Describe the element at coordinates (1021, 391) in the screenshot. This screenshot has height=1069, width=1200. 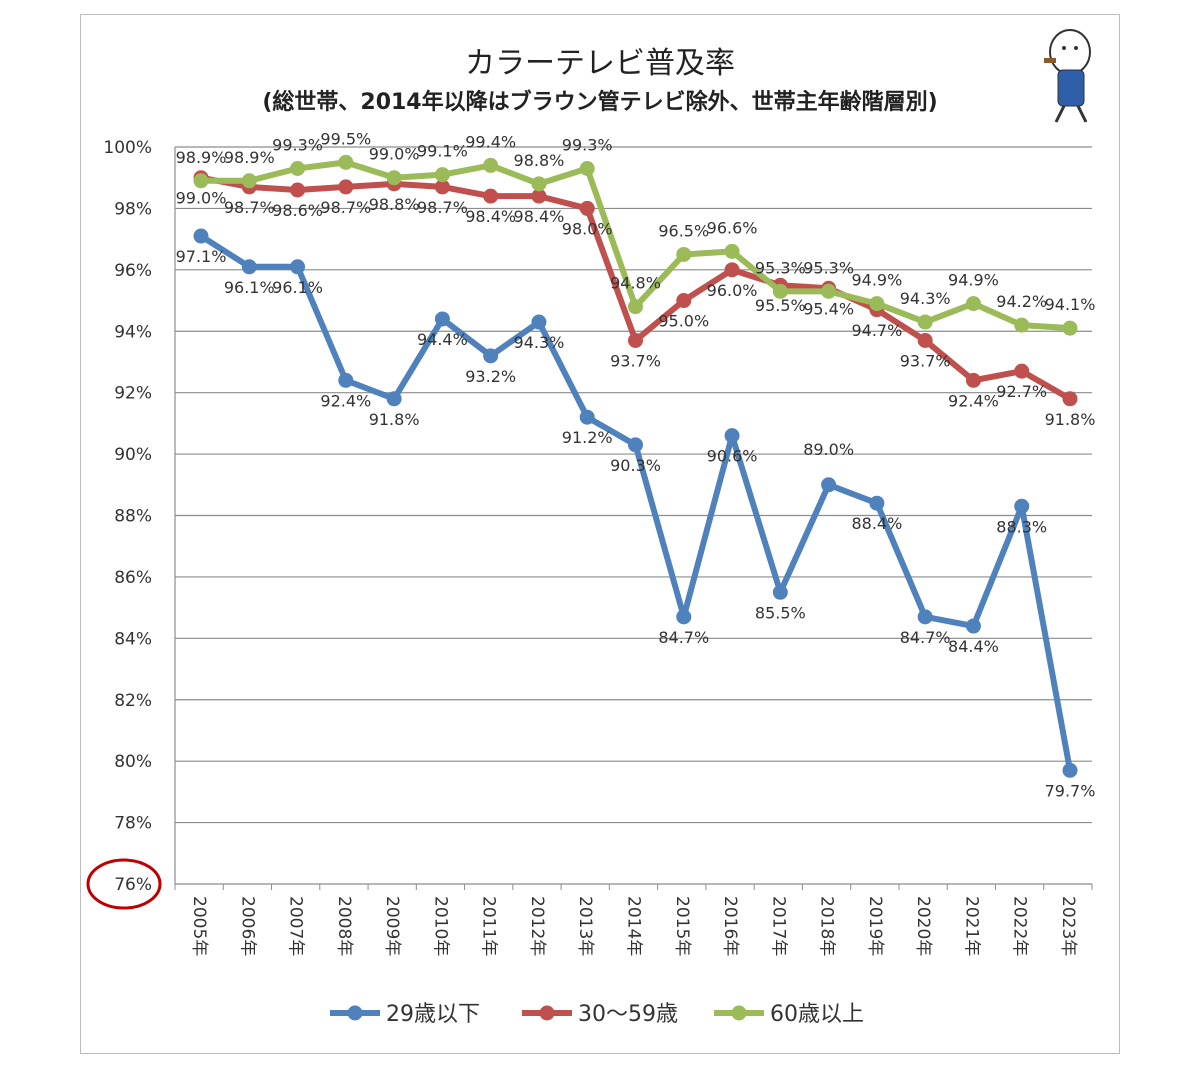
I see `data-label: 92.7%` at that location.